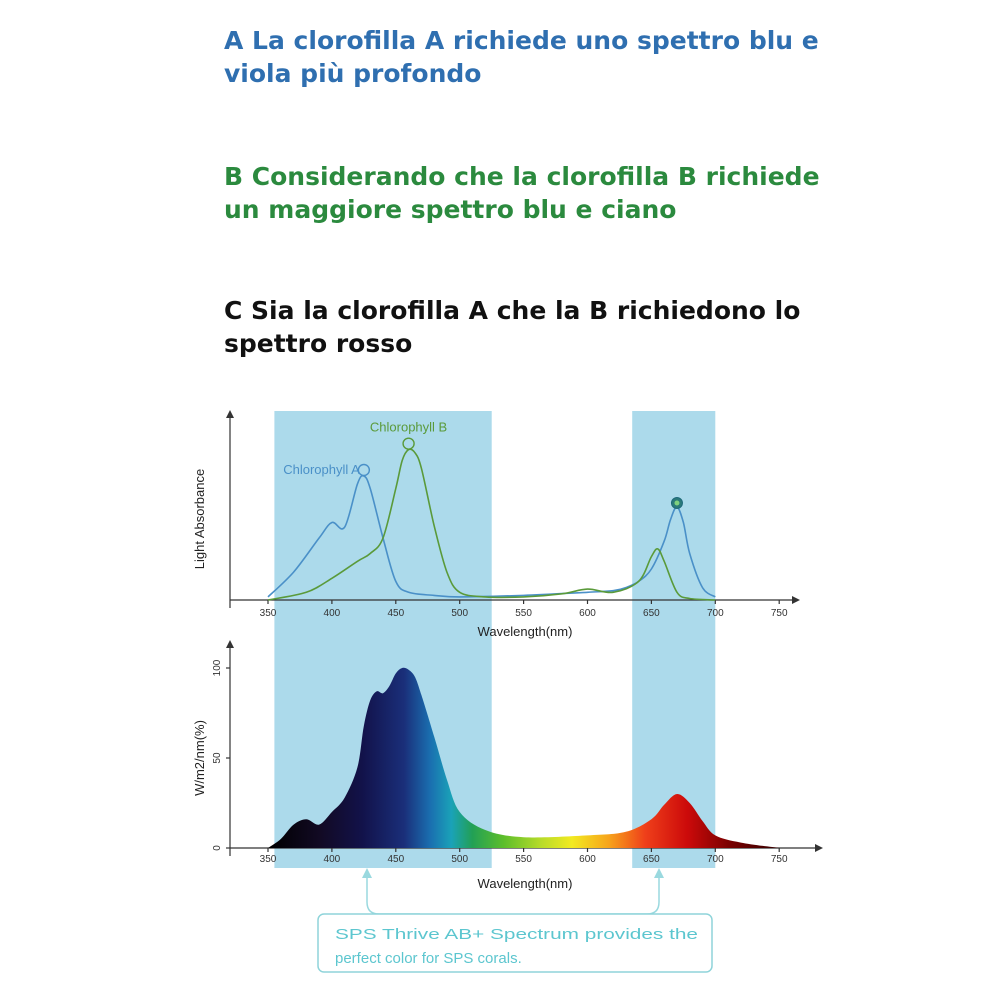 This screenshot has height=1000, width=1000. Describe the element at coordinates (408, 443) in the screenshot. I see `peak-marker-chlorophyll-b` at that location.